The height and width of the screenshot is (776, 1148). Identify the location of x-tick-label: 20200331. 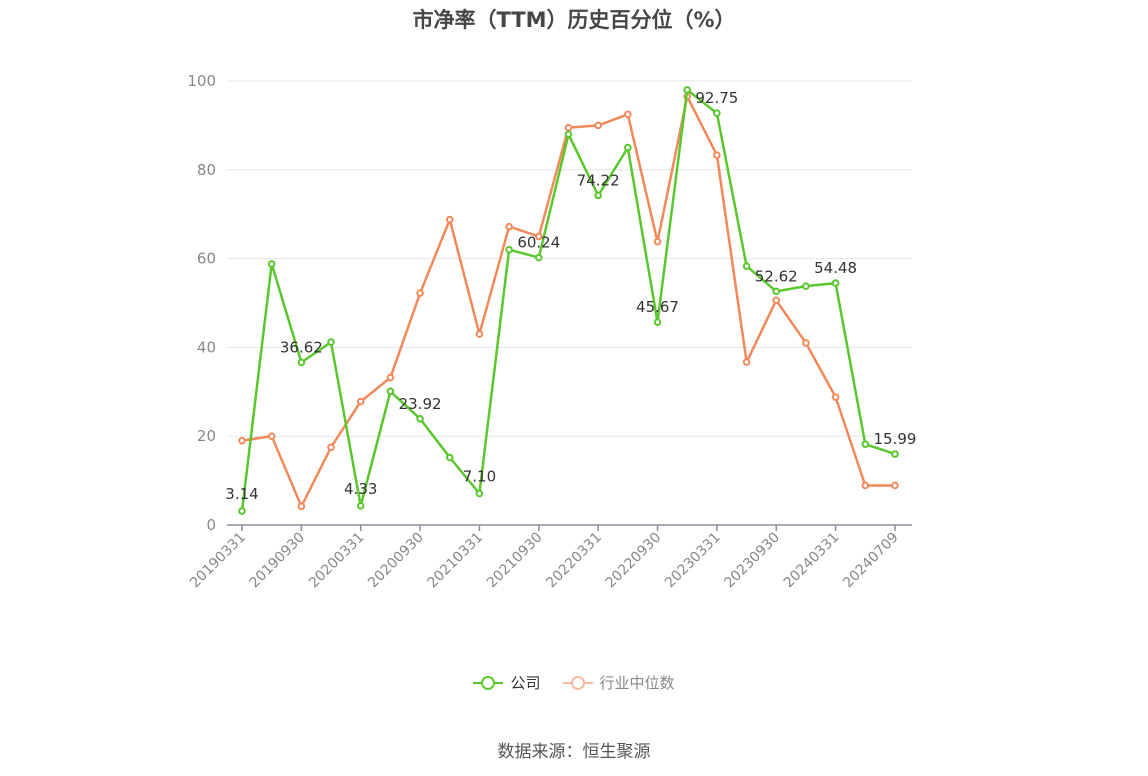
(337, 561).